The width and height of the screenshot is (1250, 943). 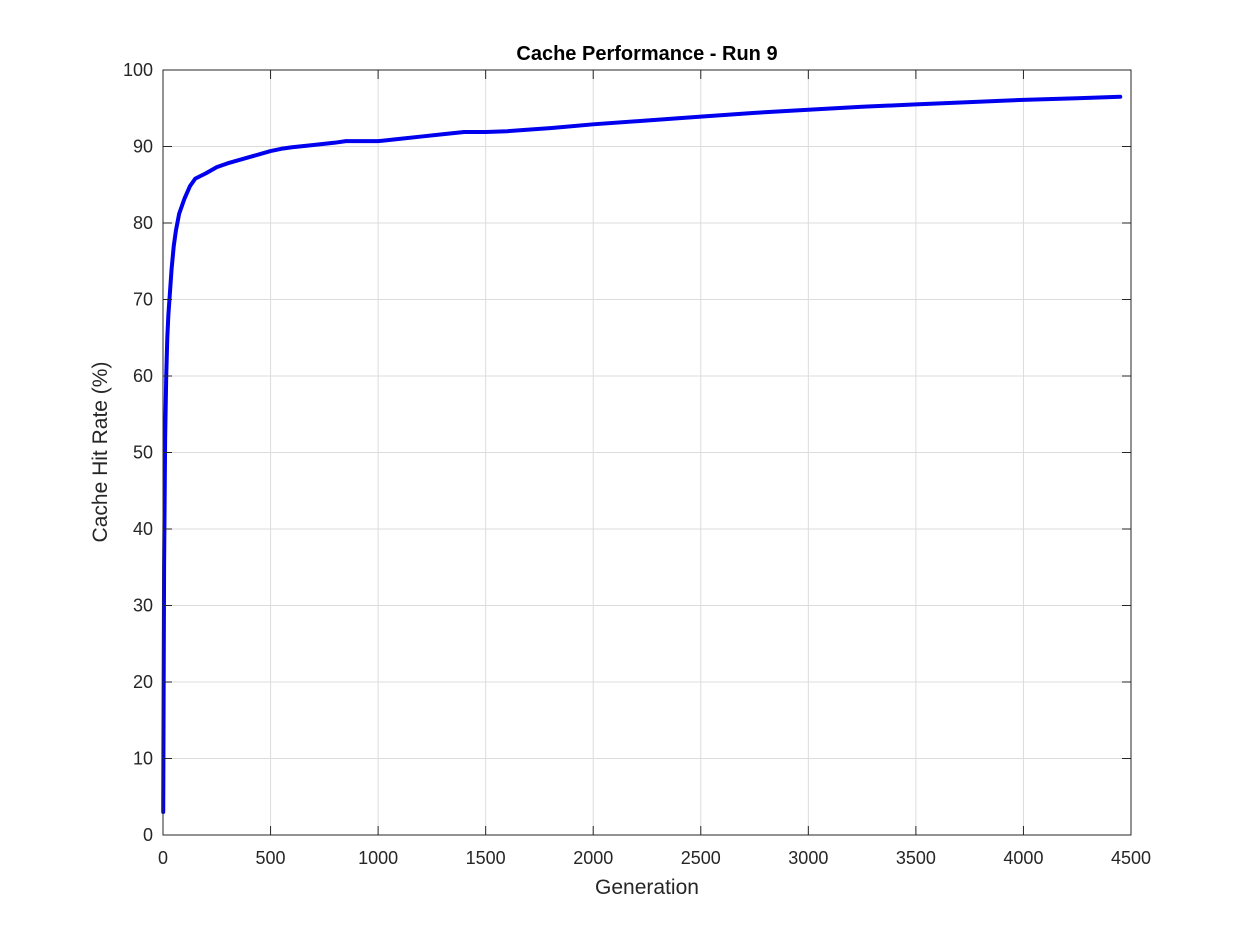 I want to click on chart-title: Cache Performance - Run 9, so click(x=646, y=54).